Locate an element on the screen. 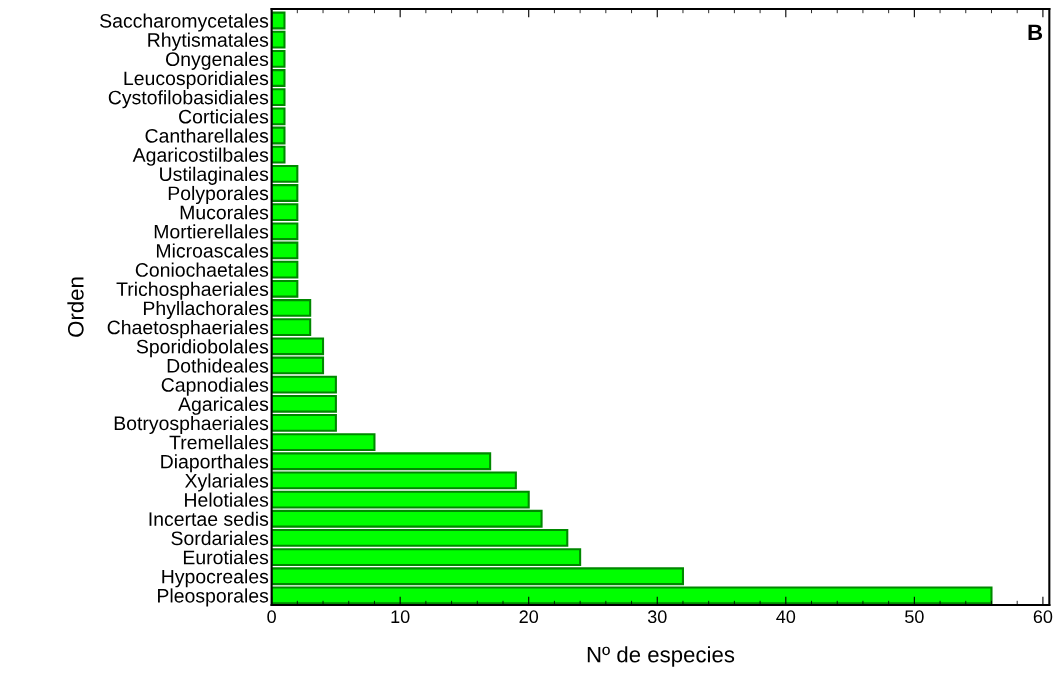  y-tick-label: Coniochaetales is located at coordinates (202, 269).